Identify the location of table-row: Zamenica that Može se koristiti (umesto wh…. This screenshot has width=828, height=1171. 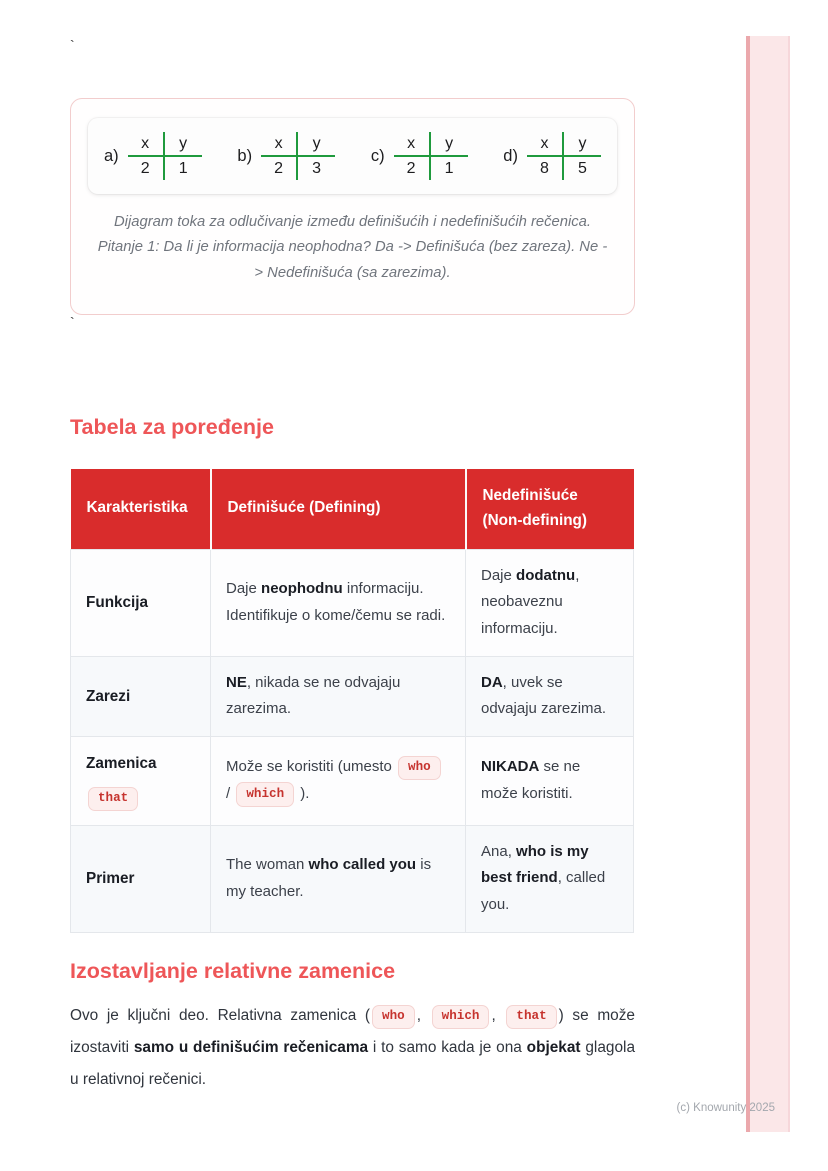
(352, 781).